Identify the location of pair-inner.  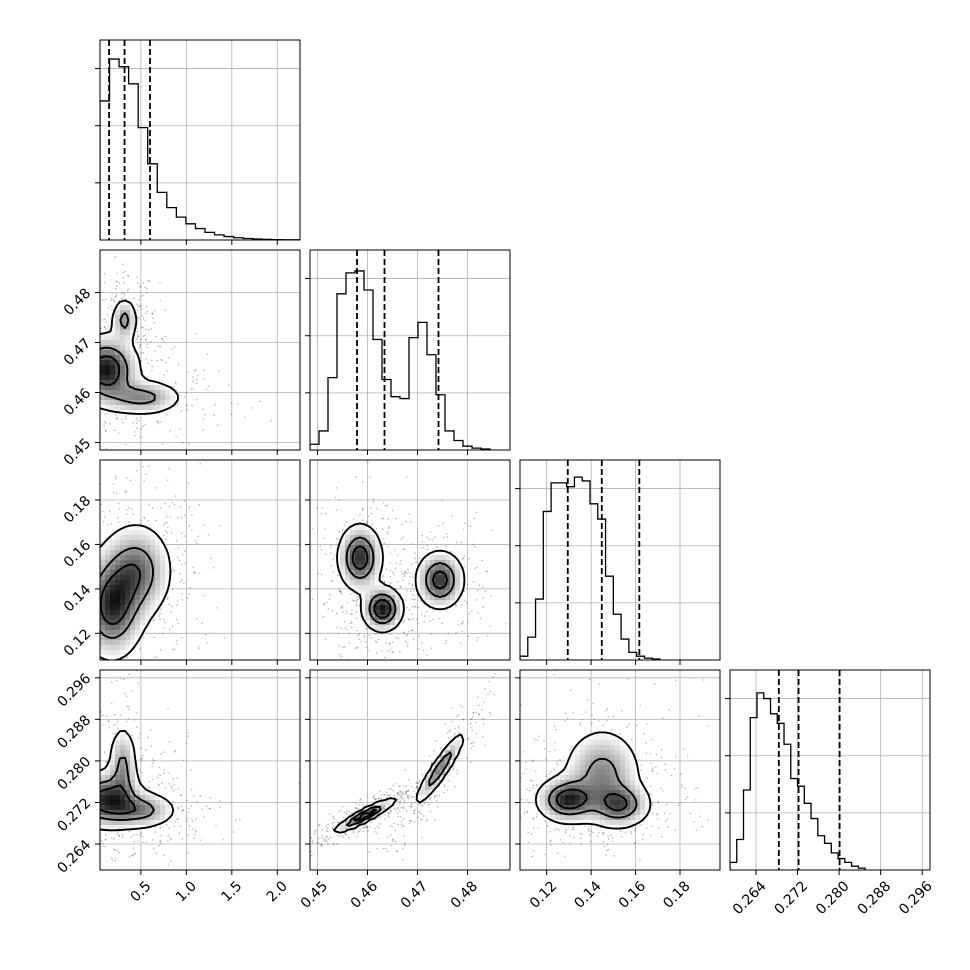
(172, 770).